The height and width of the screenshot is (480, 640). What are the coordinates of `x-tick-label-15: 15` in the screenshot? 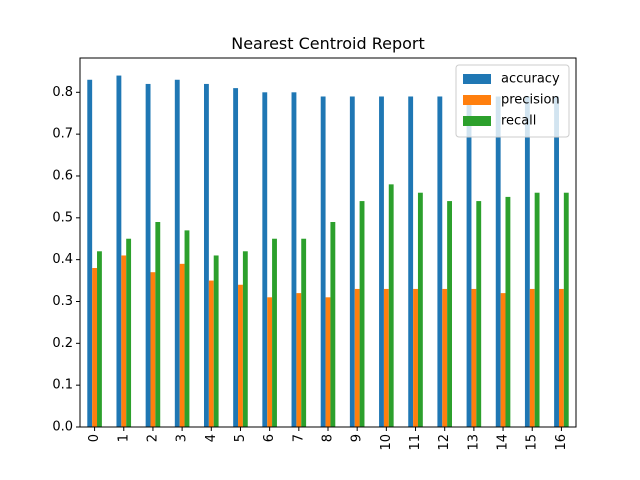 It's located at (532, 442).